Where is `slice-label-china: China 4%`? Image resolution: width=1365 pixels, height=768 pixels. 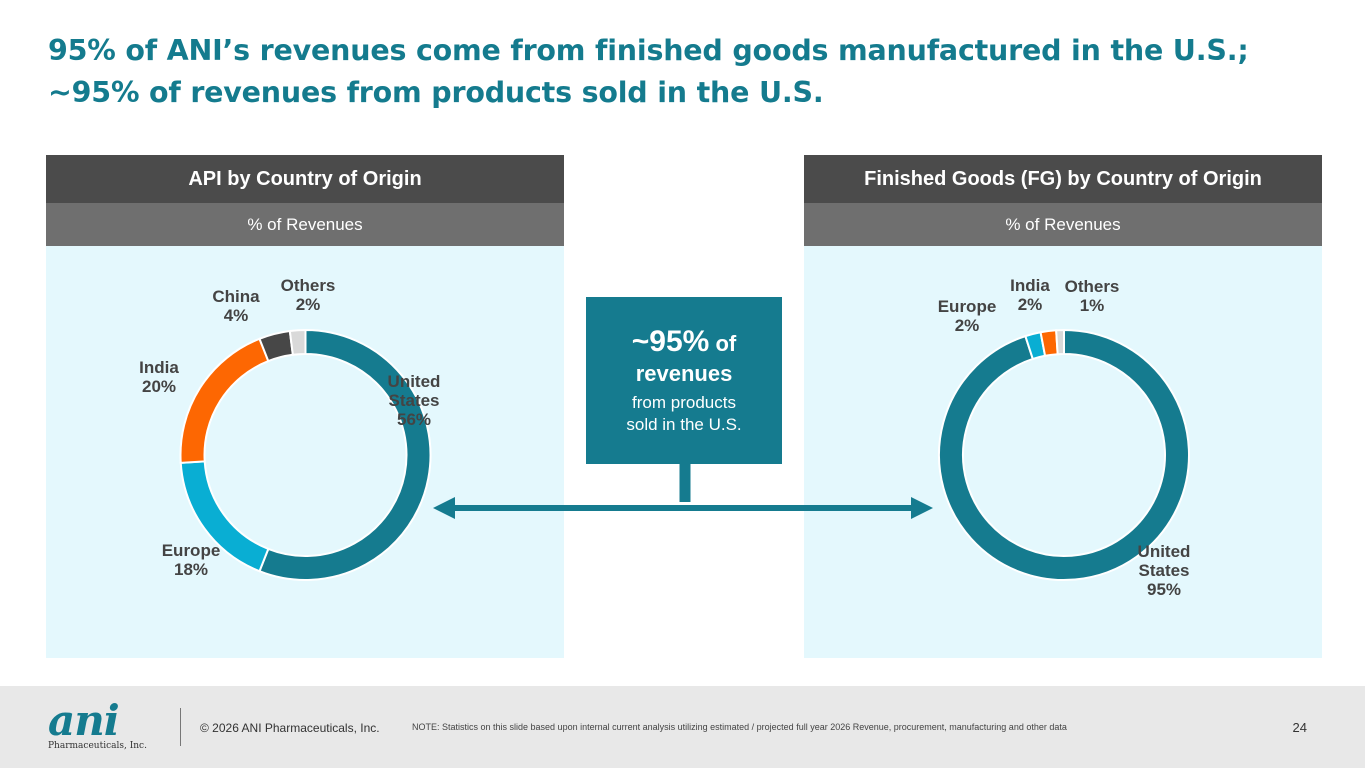 slice-label-china: China 4% is located at coordinates (236, 306).